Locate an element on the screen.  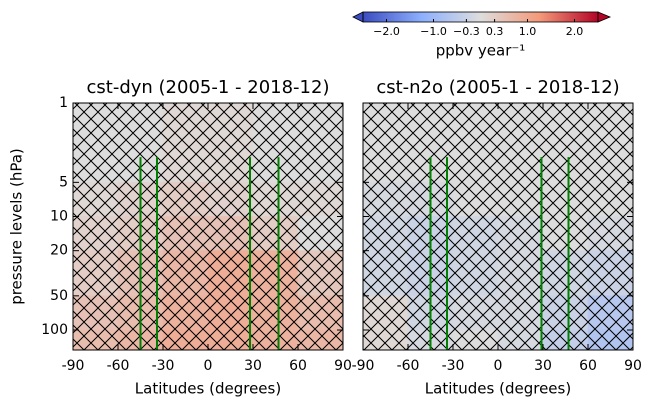
colorbar is located at coordinates (480, 17).